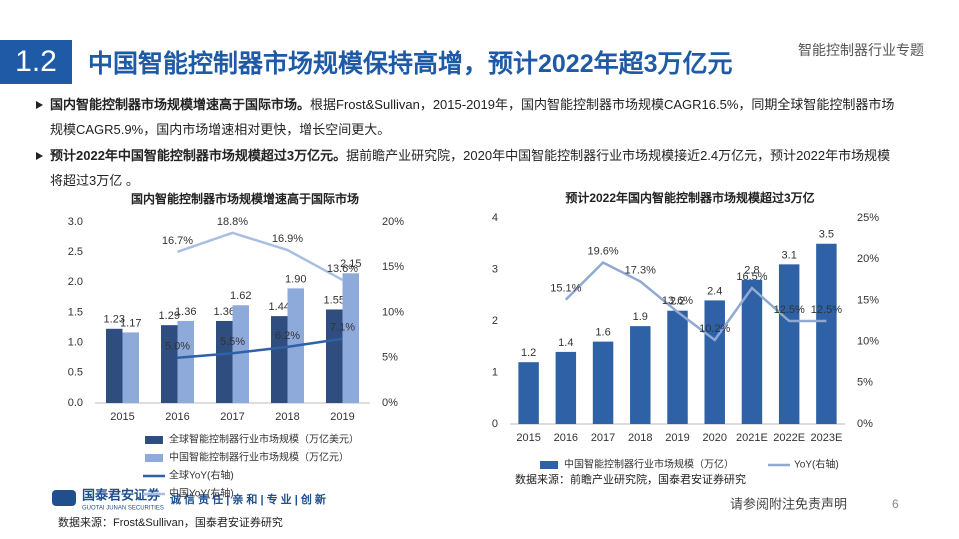  I want to click on y-tick-label: 3, so click(495, 269).